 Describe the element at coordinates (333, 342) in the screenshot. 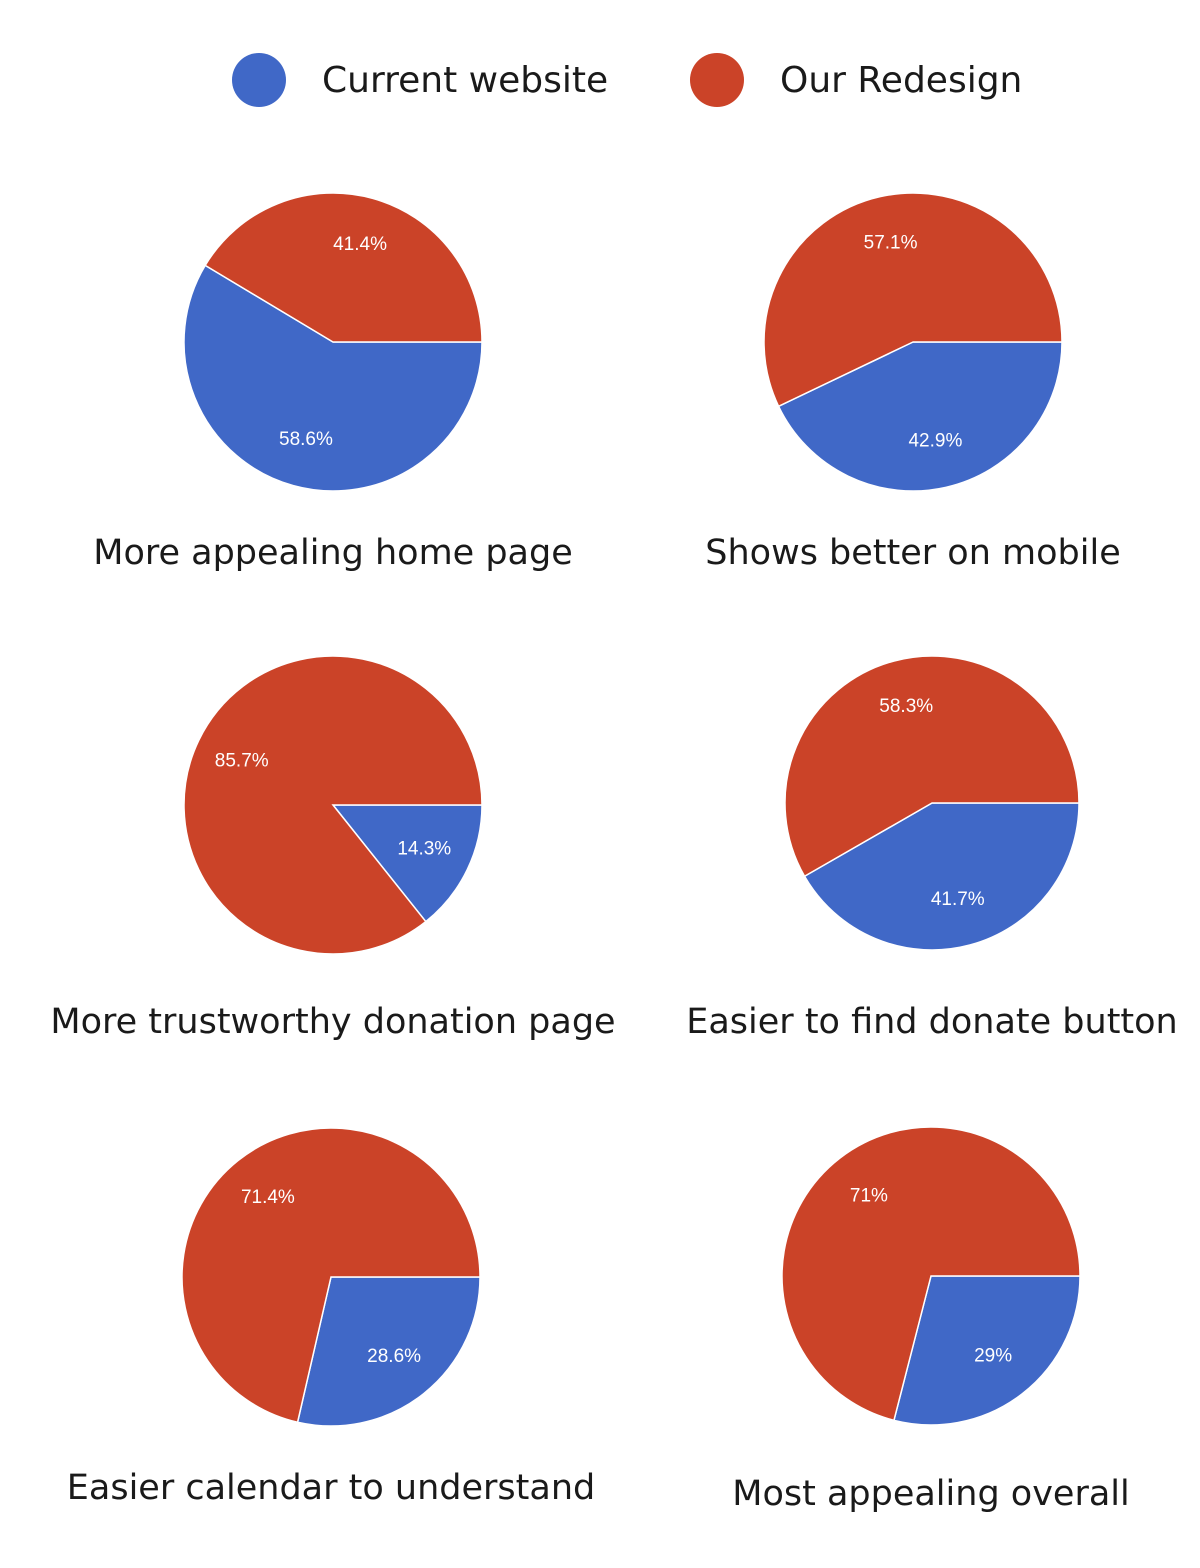

I see `pie-svg: 58.6% 41.4%` at that location.